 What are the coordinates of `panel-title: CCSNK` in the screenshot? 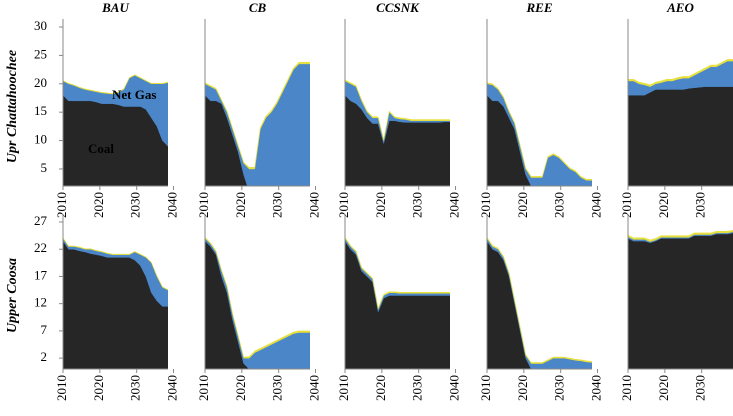 It's located at (398, 7).